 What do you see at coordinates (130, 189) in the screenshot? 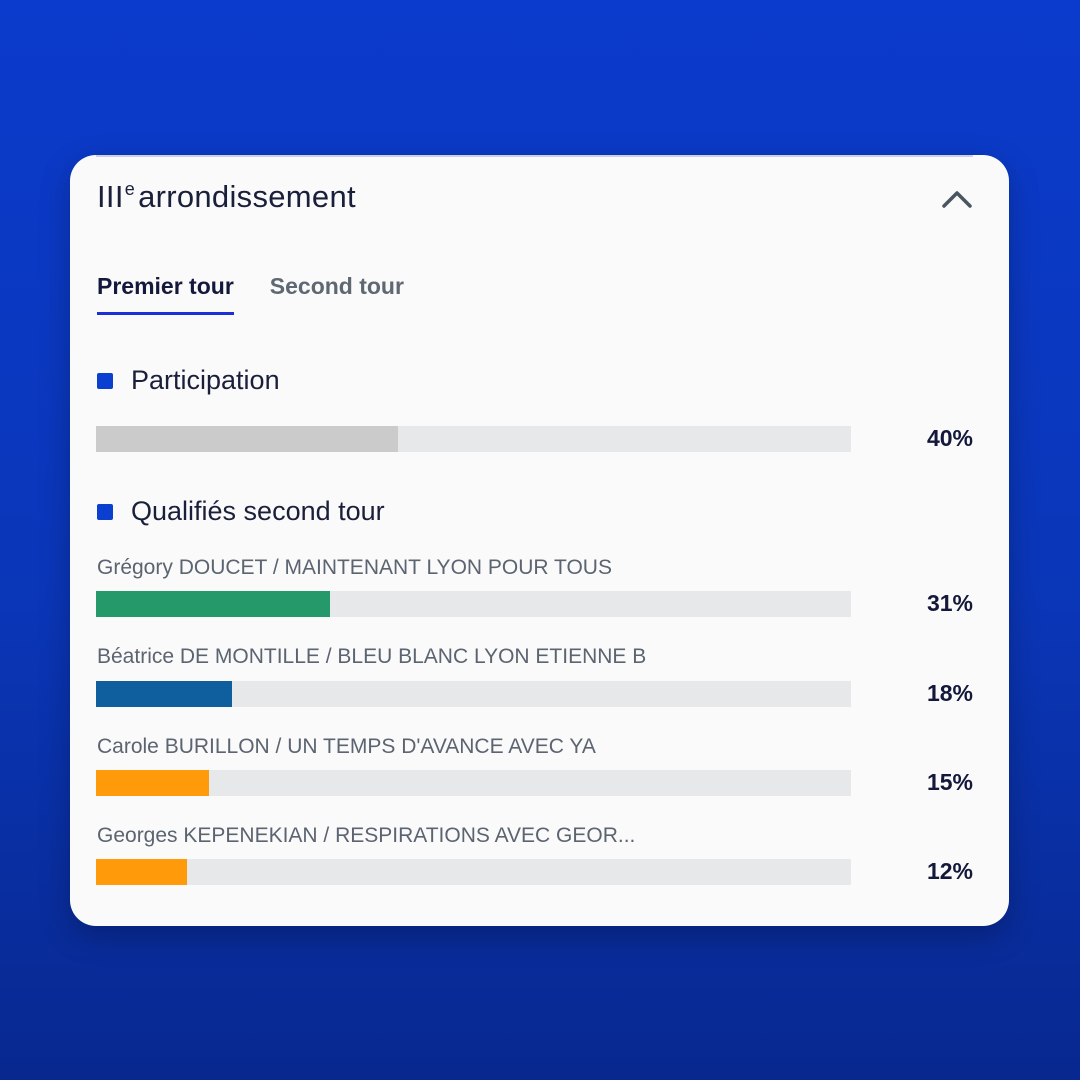
I see `title-superscript: e` at bounding box center [130, 189].